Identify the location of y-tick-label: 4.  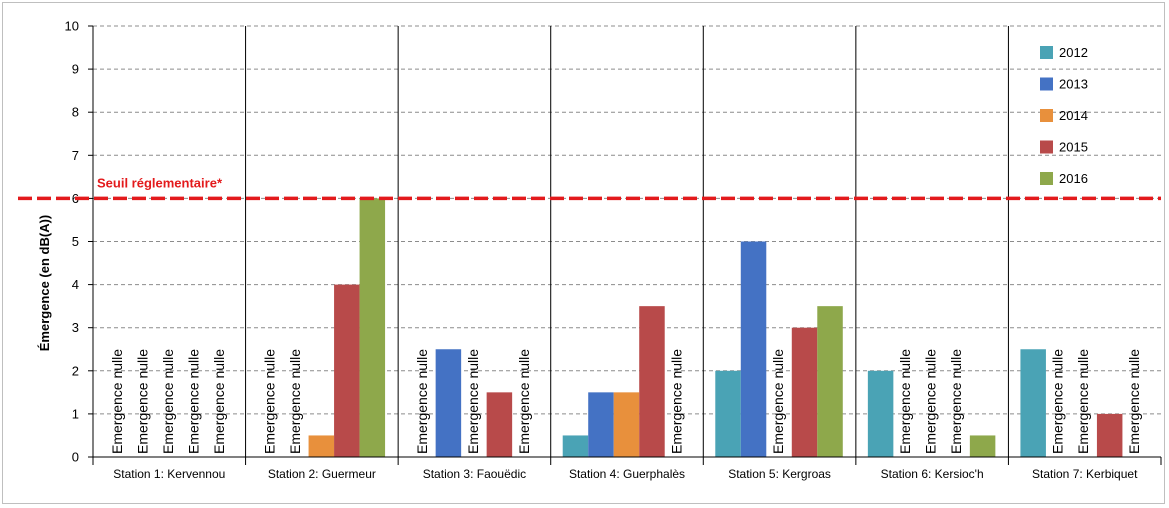
(75, 284).